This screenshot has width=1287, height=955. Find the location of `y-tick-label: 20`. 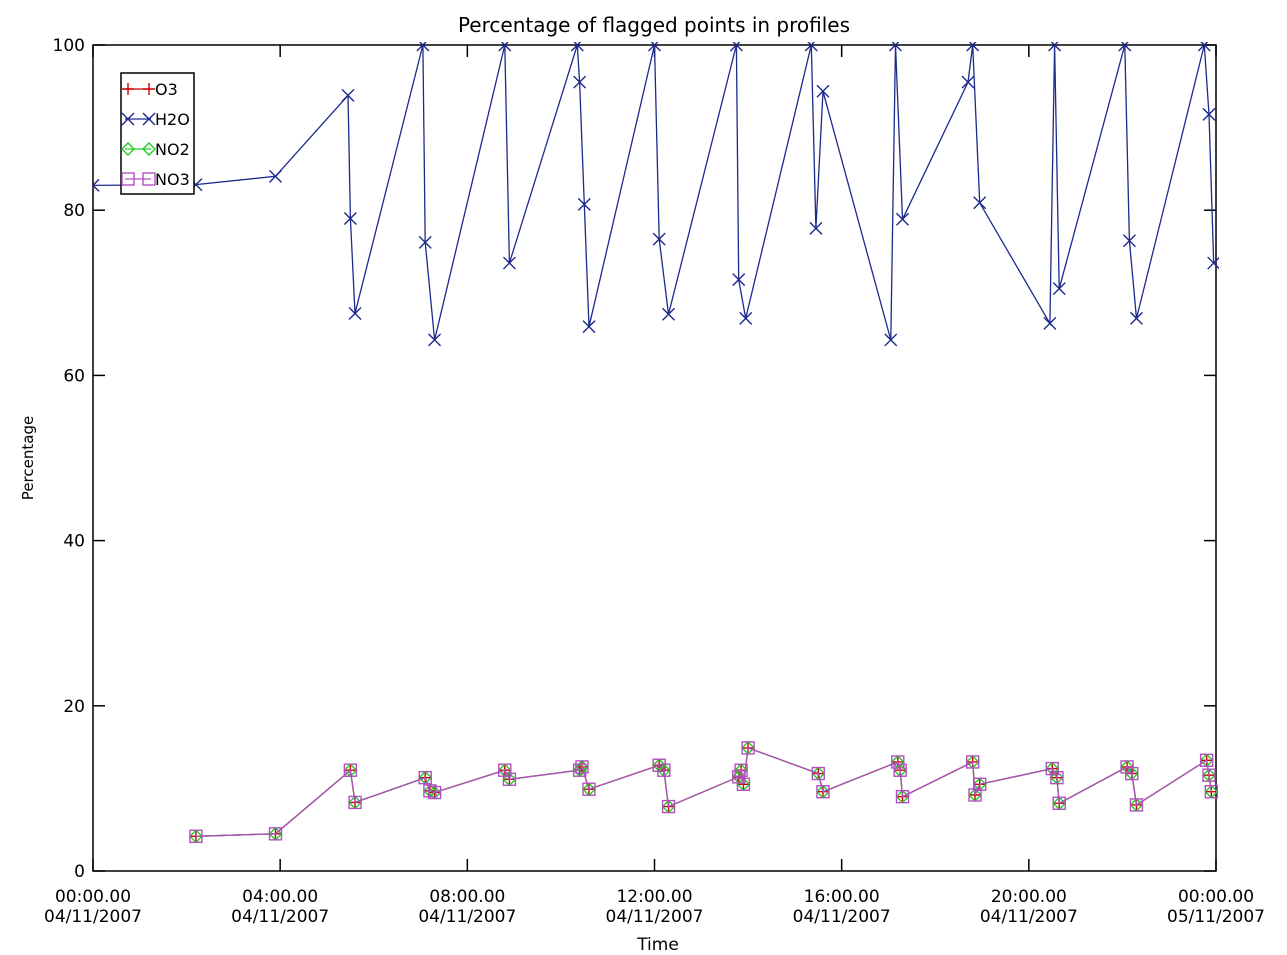

y-tick-label: 20 is located at coordinates (74, 707).